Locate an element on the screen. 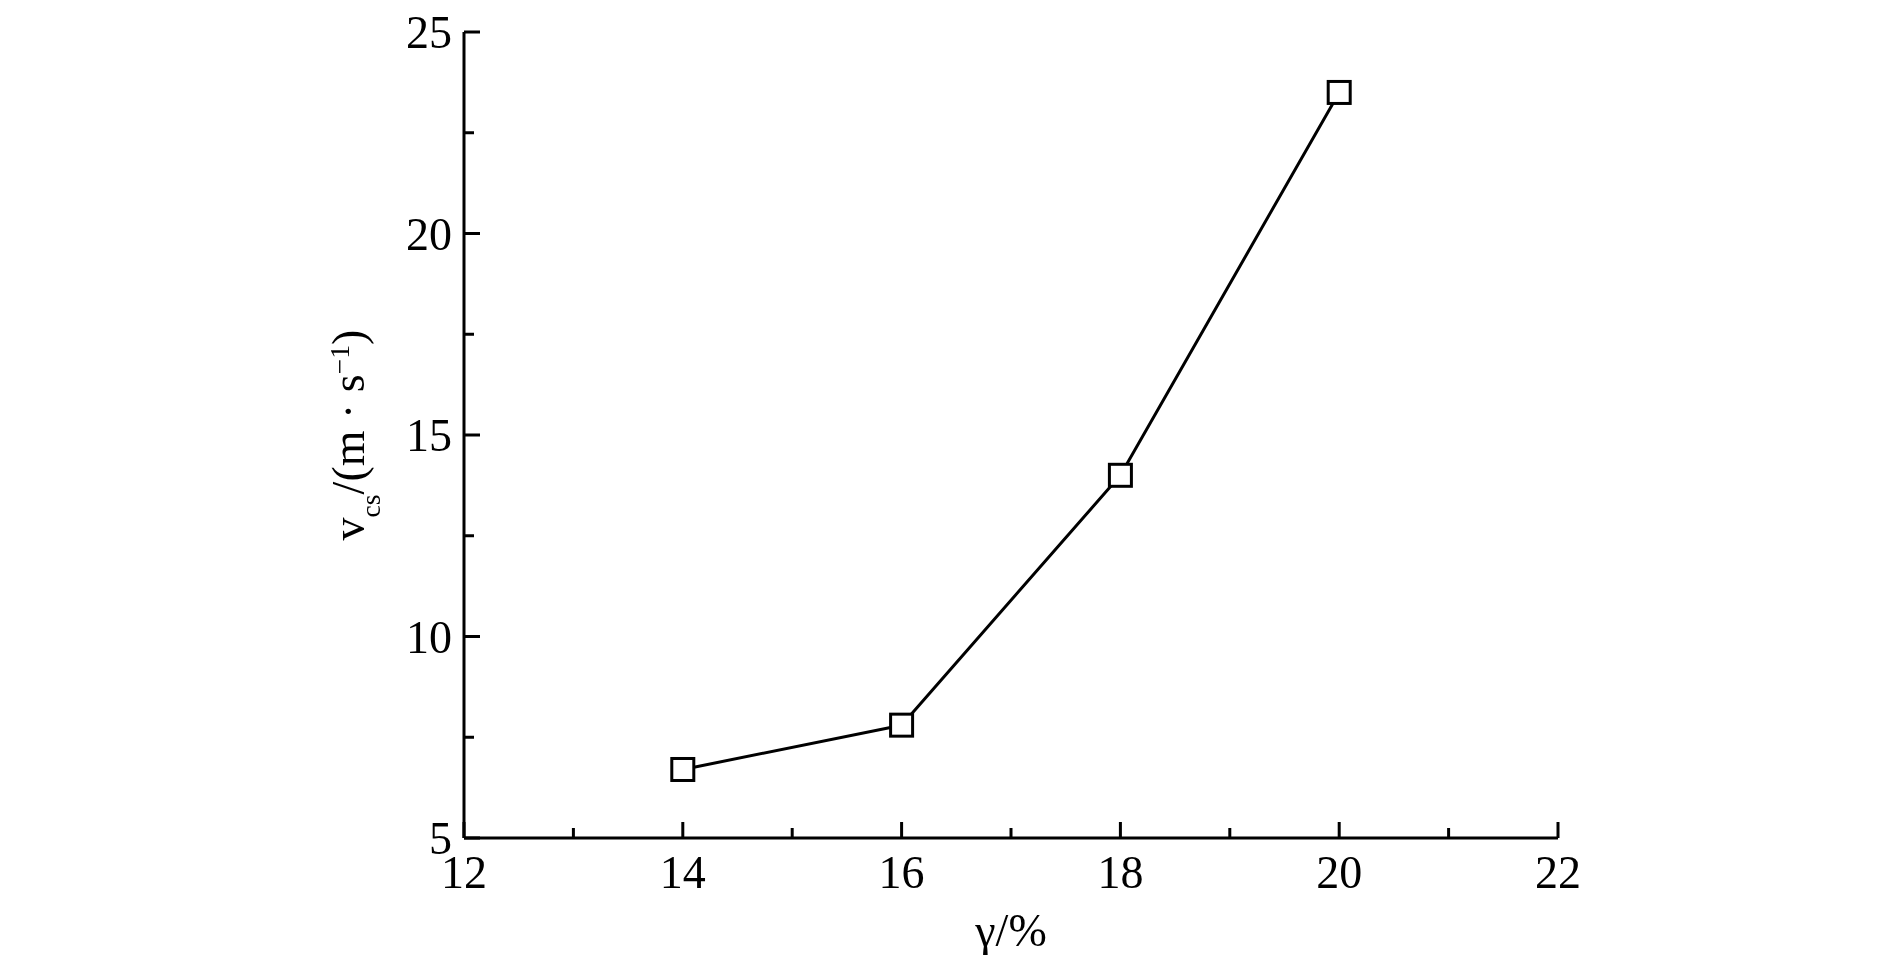 The height and width of the screenshot is (963, 1890). x-tick-label: 22 is located at coordinates (1558, 872).